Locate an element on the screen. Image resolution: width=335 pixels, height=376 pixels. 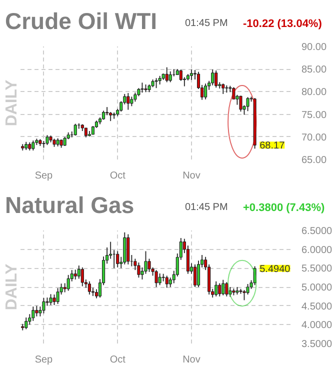
y-tick-label: 6.5000 is located at coordinates (317, 231).